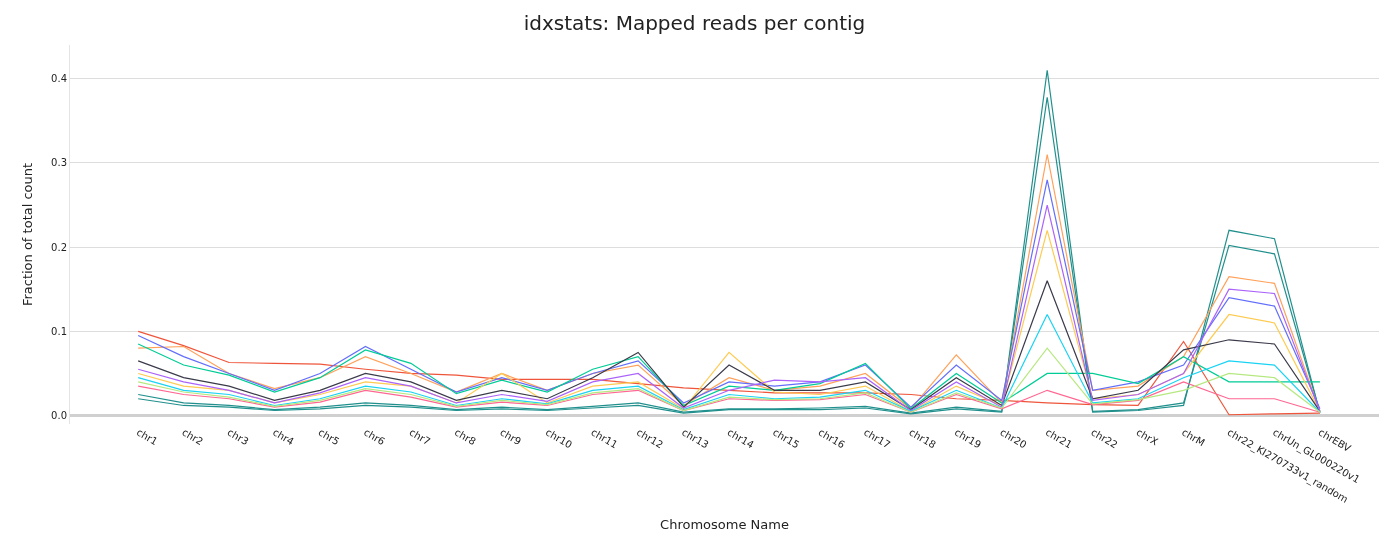 Image resolution: width=1389 pixels, height=540 pixels. What do you see at coordinates (192, 437) in the screenshot?
I see `x-tick-label: chr2` at bounding box center [192, 437].